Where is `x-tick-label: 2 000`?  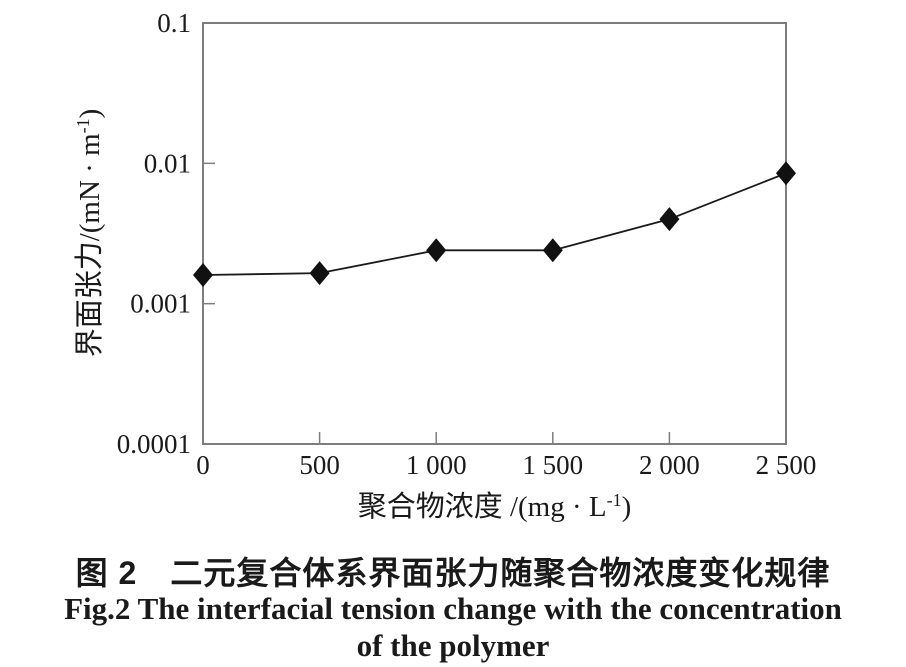 x-tick-label: 2 000 is located at coordinates (669, 465).